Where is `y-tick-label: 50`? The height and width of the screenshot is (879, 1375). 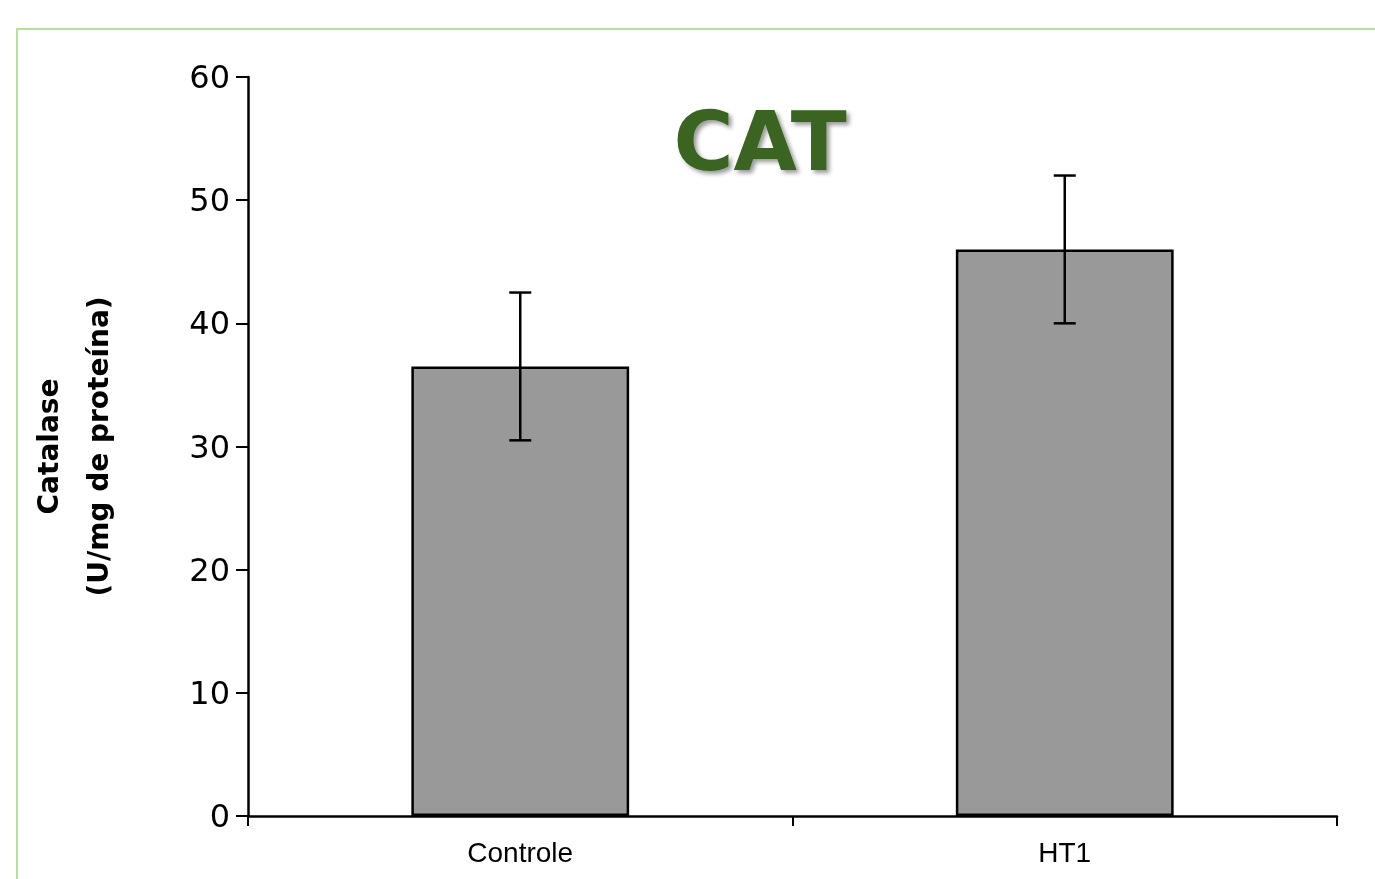
y-tick-label: 50 is located at coordinates (209, 200).